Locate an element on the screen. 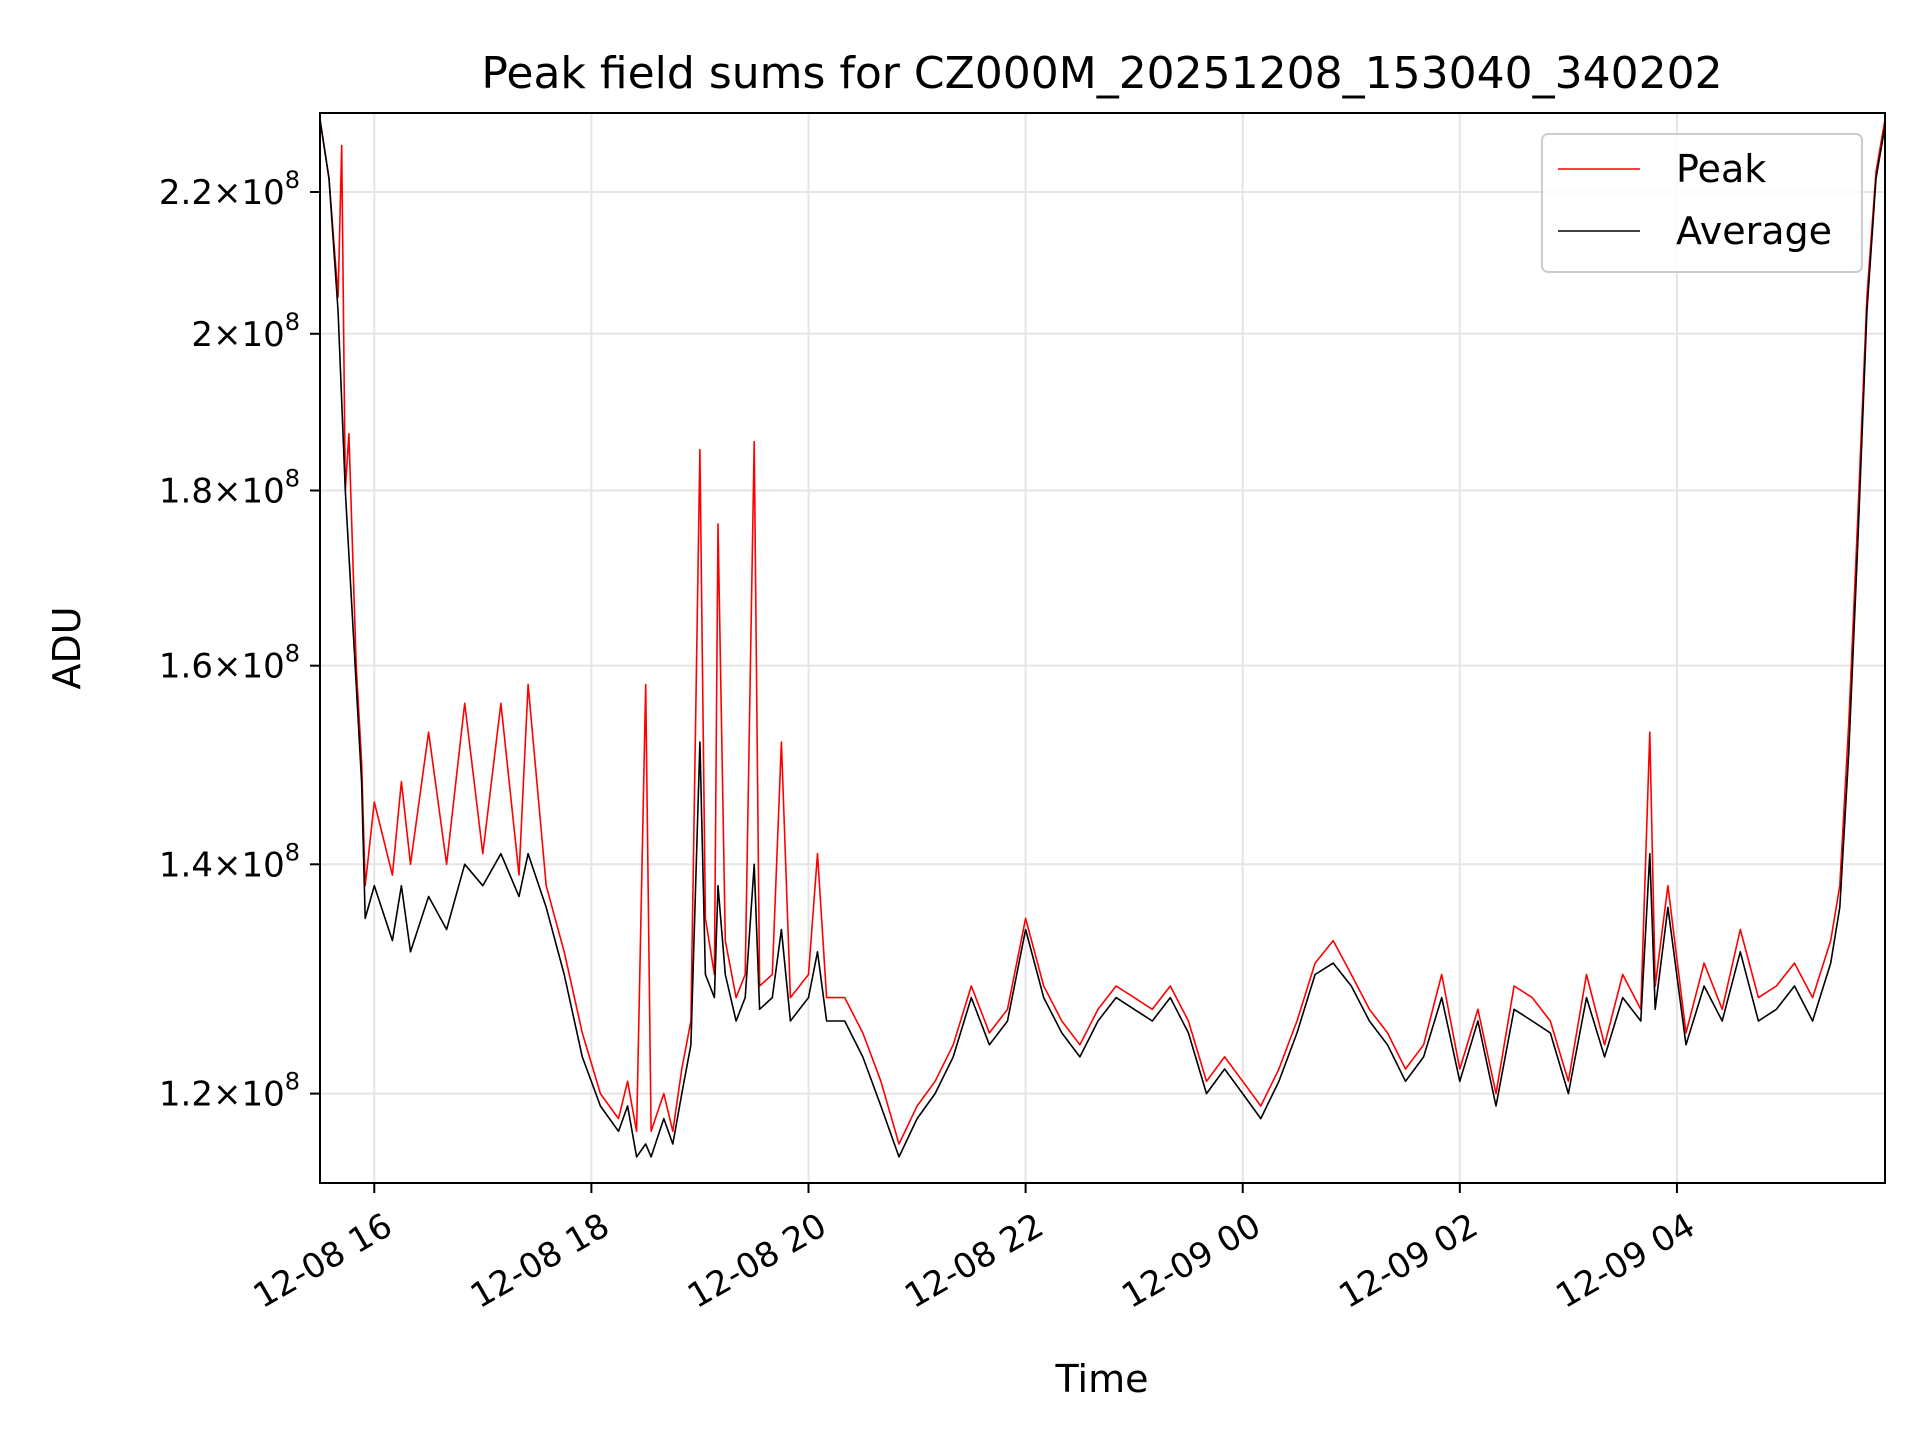  y-axis-label: ADU is located at coordinates (67, 647).